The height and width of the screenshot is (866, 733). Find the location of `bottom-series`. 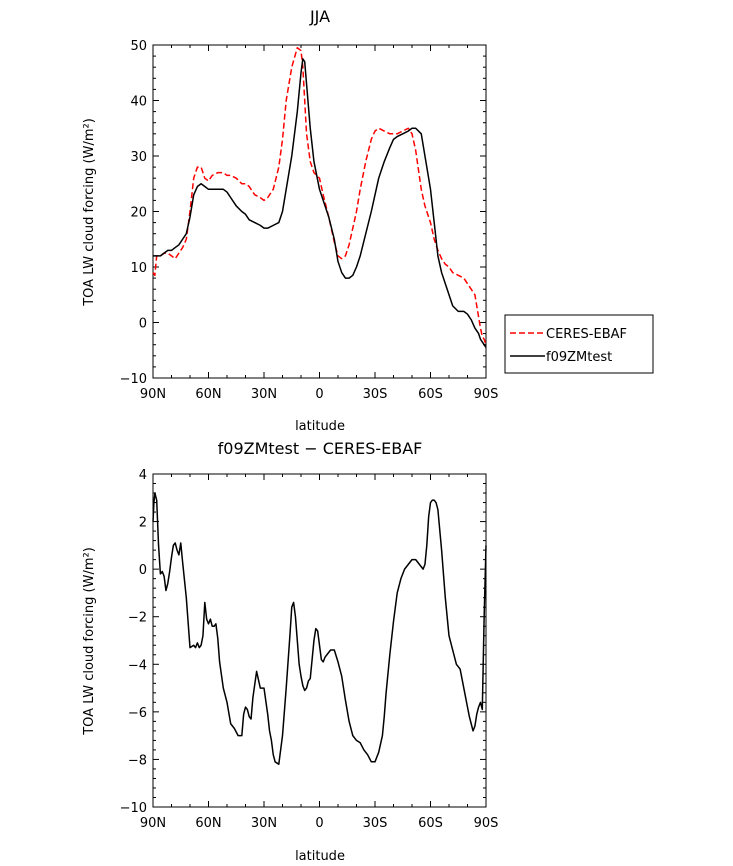

bottom-series is located at coordinates (319, 628).